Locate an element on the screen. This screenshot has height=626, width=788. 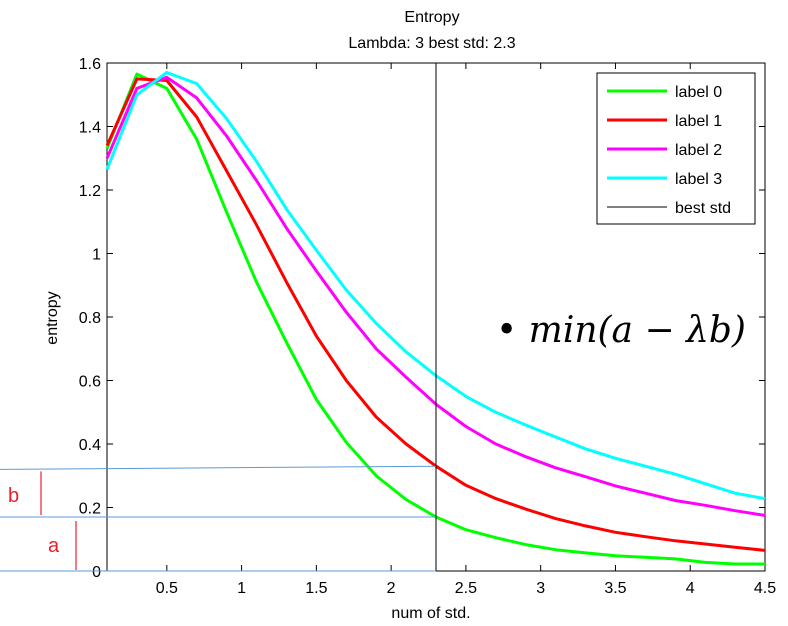
y-tick-label: 0.8 is located at coordinates (90, 318).